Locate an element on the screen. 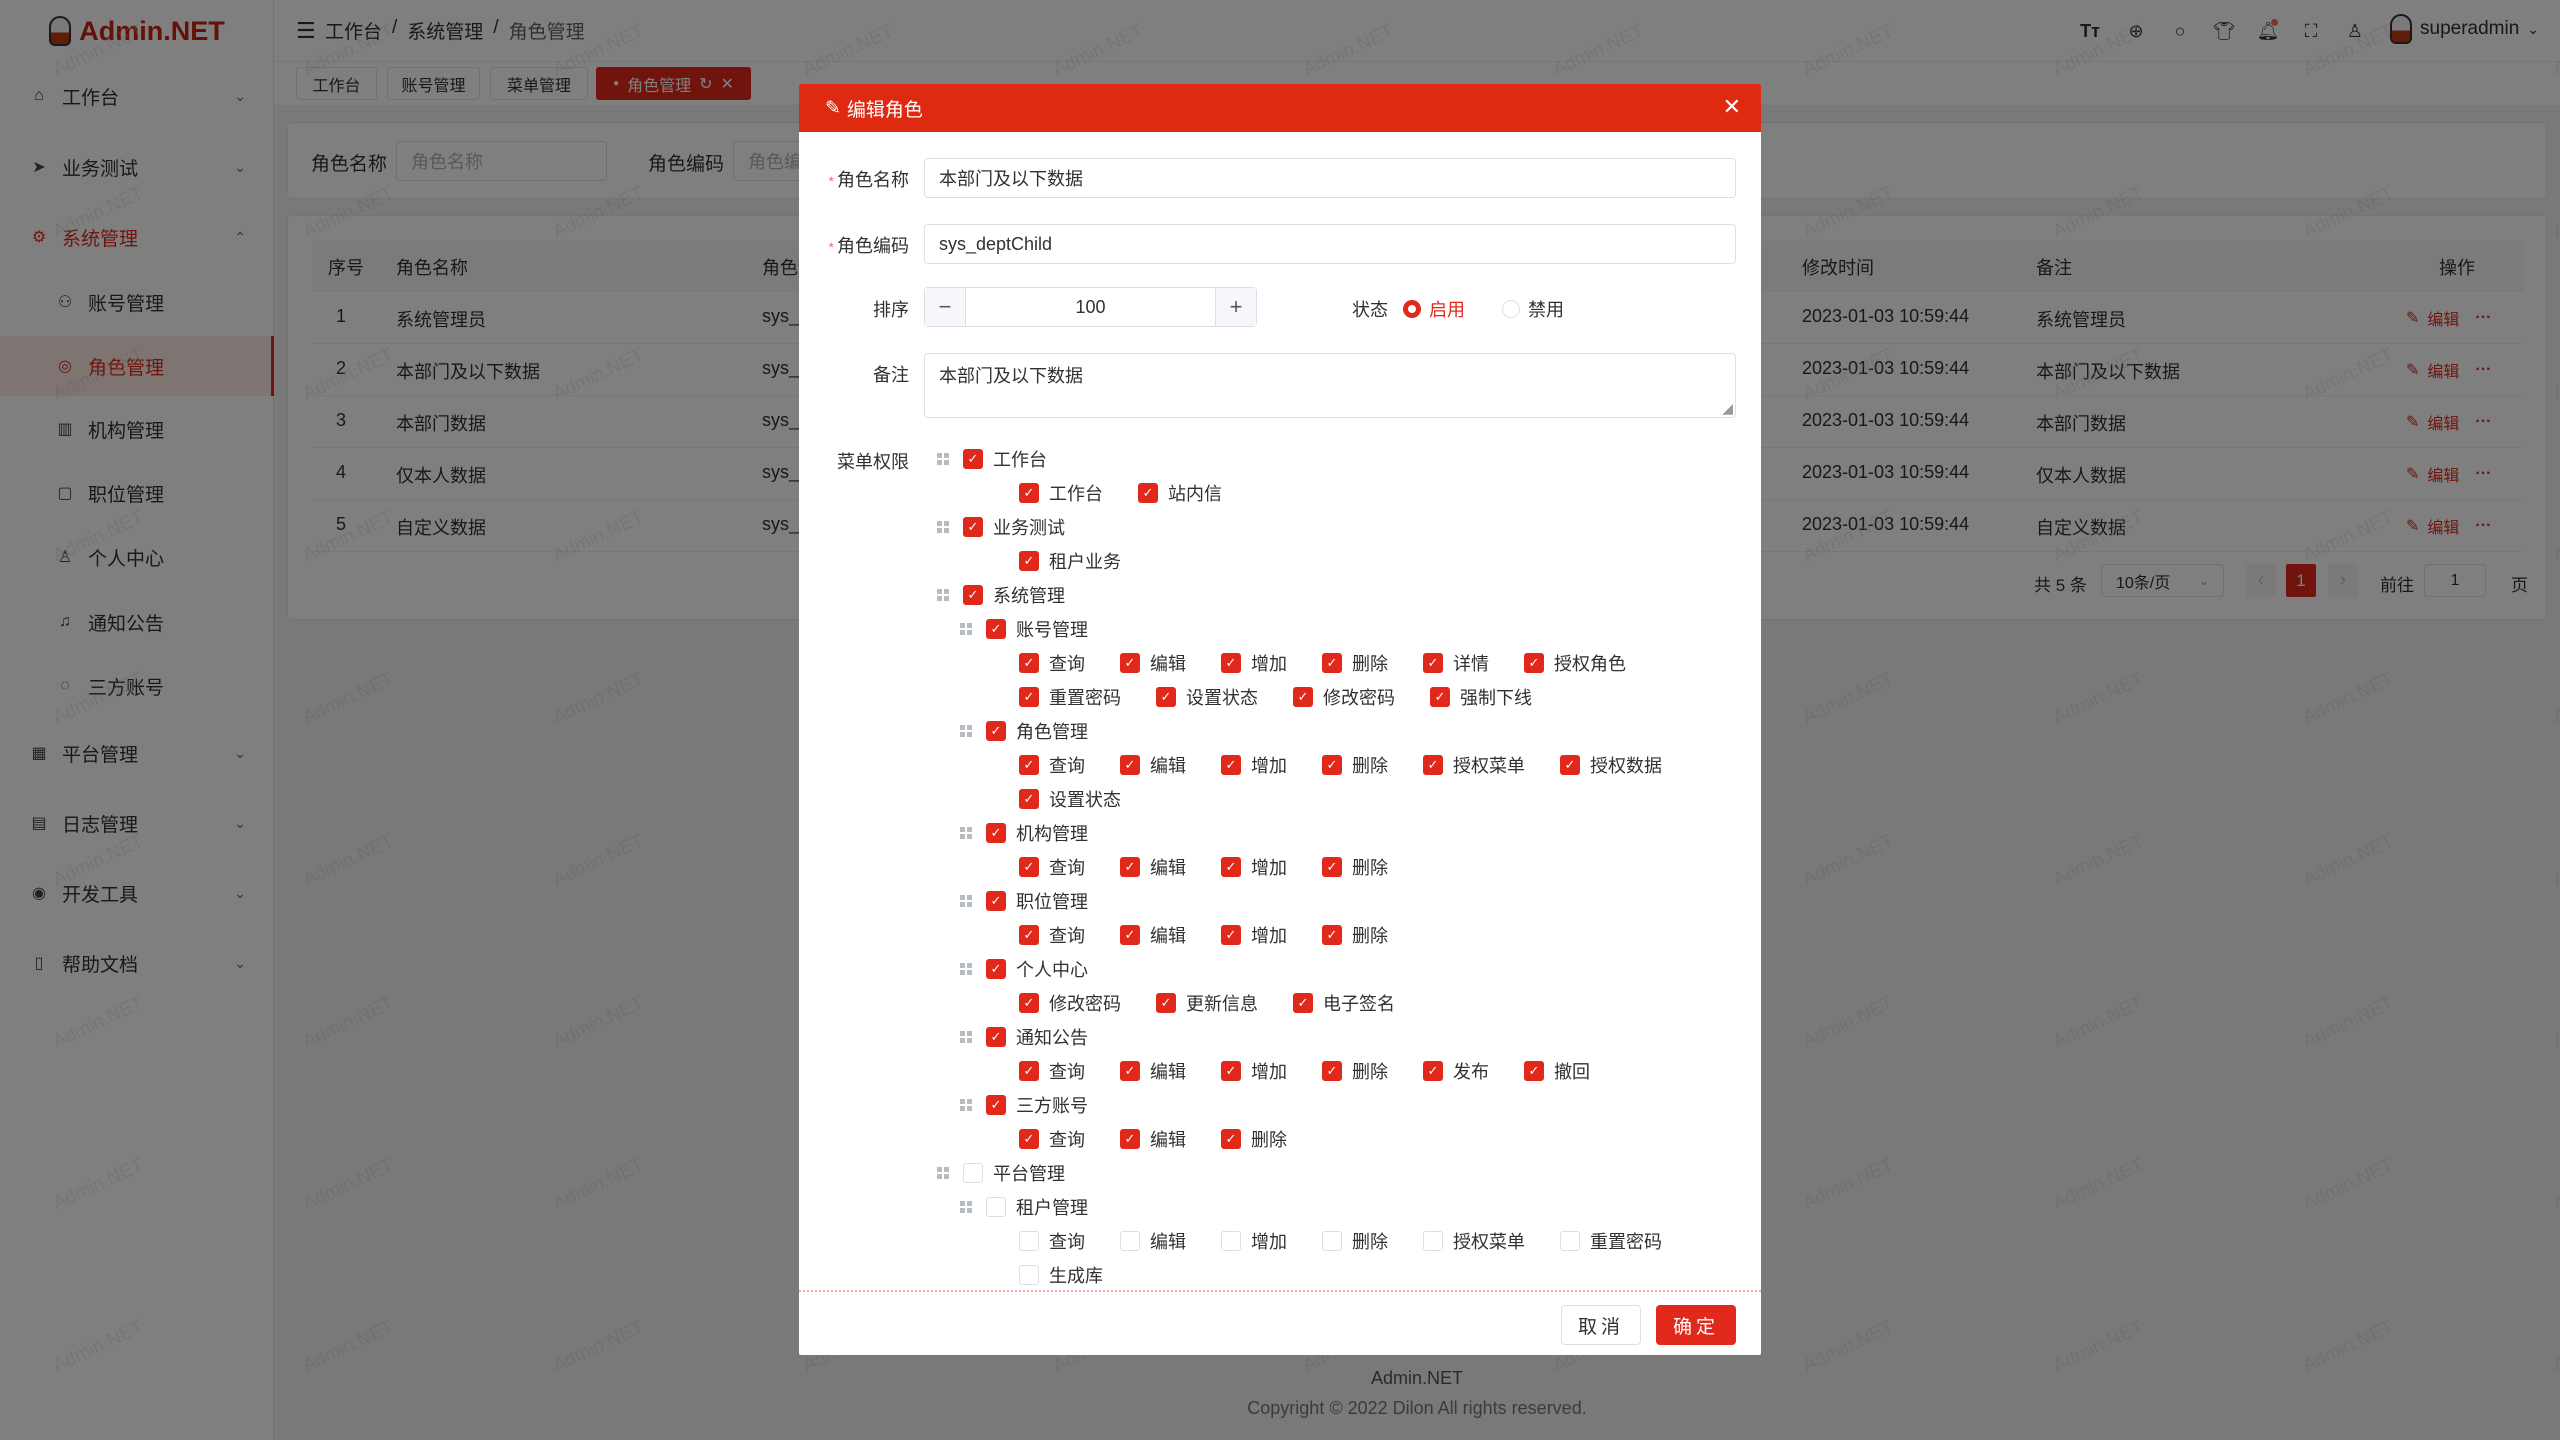 The height and width of the screenshot is (1440, 2560). tree-leaf: ✓ 设置状态 is located at coordinates (1070, 799).